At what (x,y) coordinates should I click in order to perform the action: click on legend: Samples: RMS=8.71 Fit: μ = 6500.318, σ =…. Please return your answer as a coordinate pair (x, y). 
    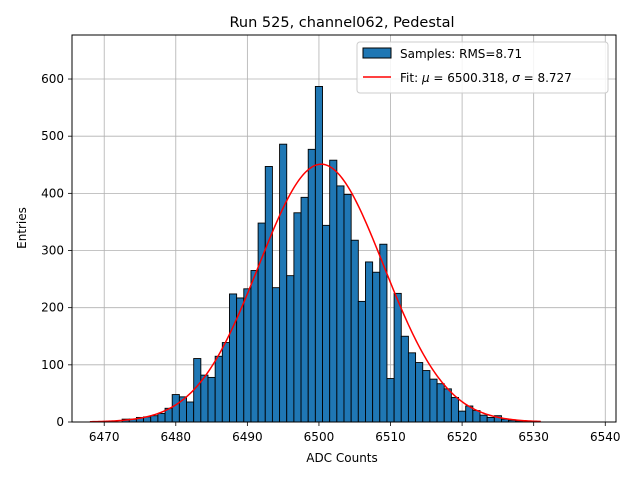
    Looking at the image, I should click on (482, 67).